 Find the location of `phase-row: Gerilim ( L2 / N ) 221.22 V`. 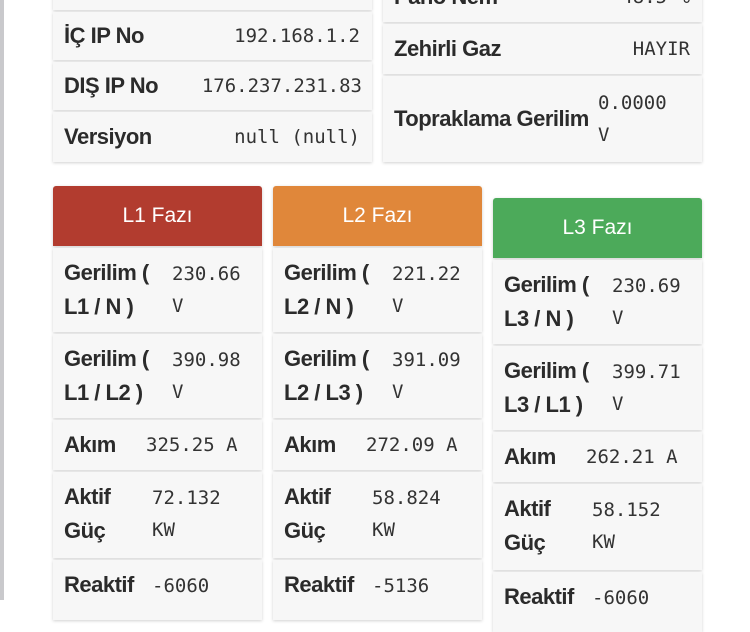

phase-row: Gerilim ( L2 / N ) 221.22 V is located at coordinates (377, 290).